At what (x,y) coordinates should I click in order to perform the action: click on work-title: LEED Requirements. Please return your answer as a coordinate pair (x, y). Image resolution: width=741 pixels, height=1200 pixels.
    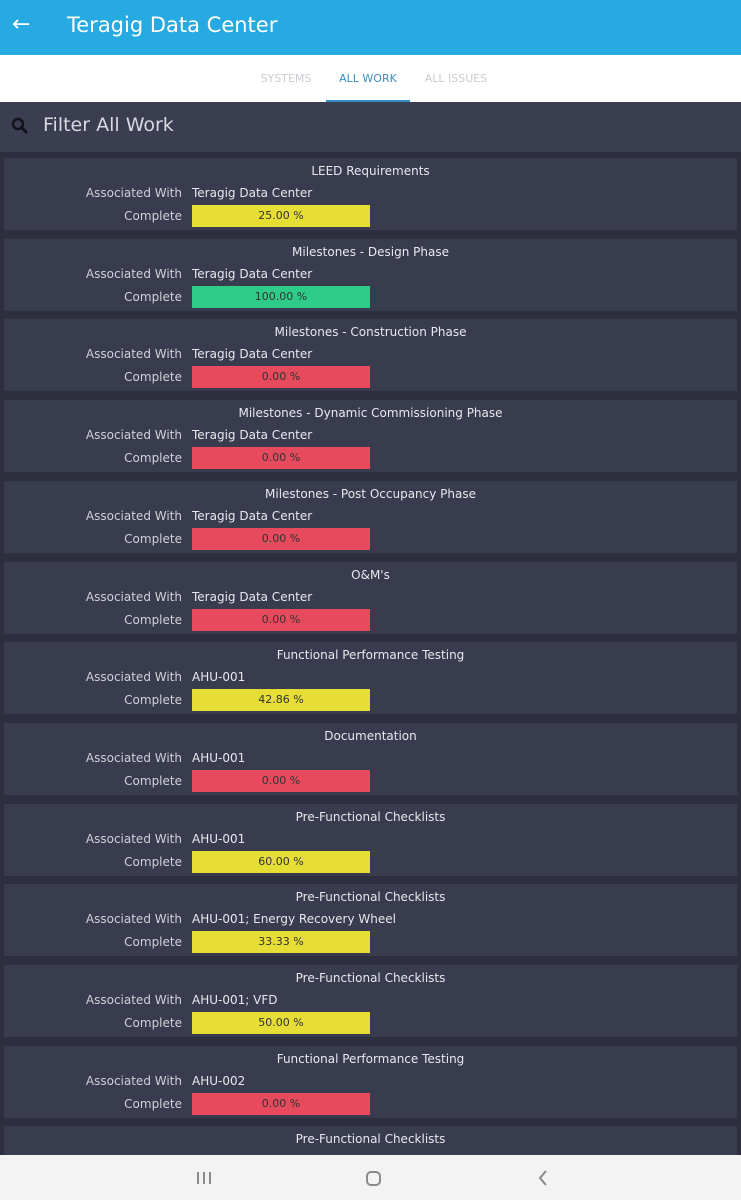
    Looking at the image, I should click on (370, 171).